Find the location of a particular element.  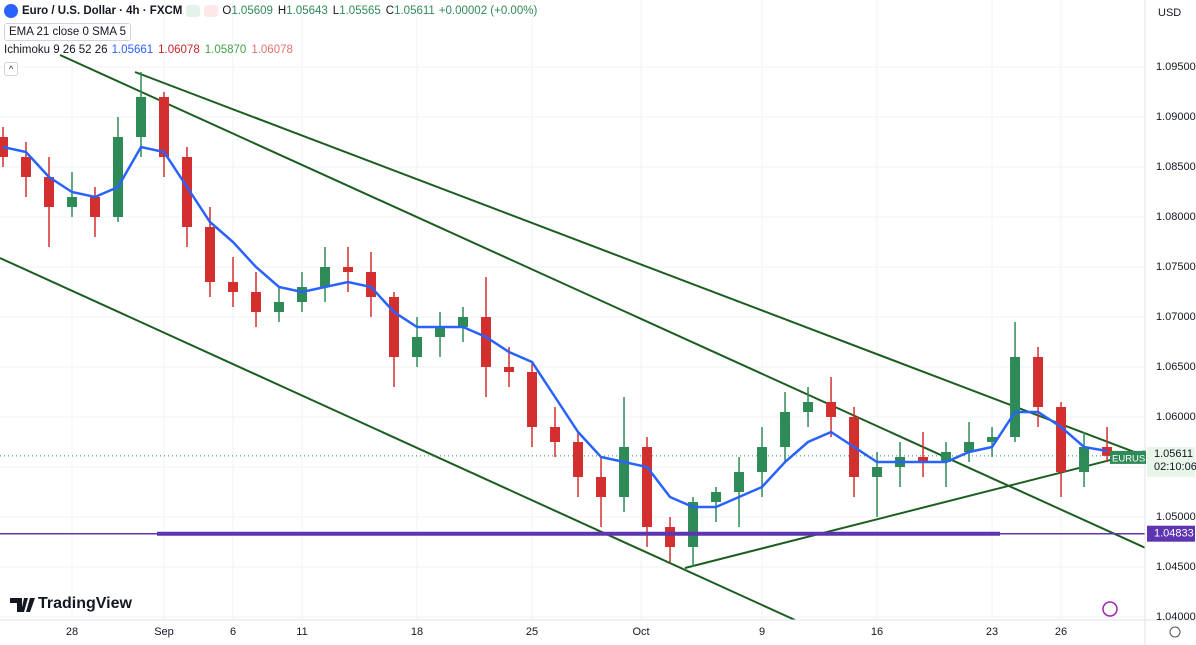

ohlc-key: C is located at coordinates (390, 11).